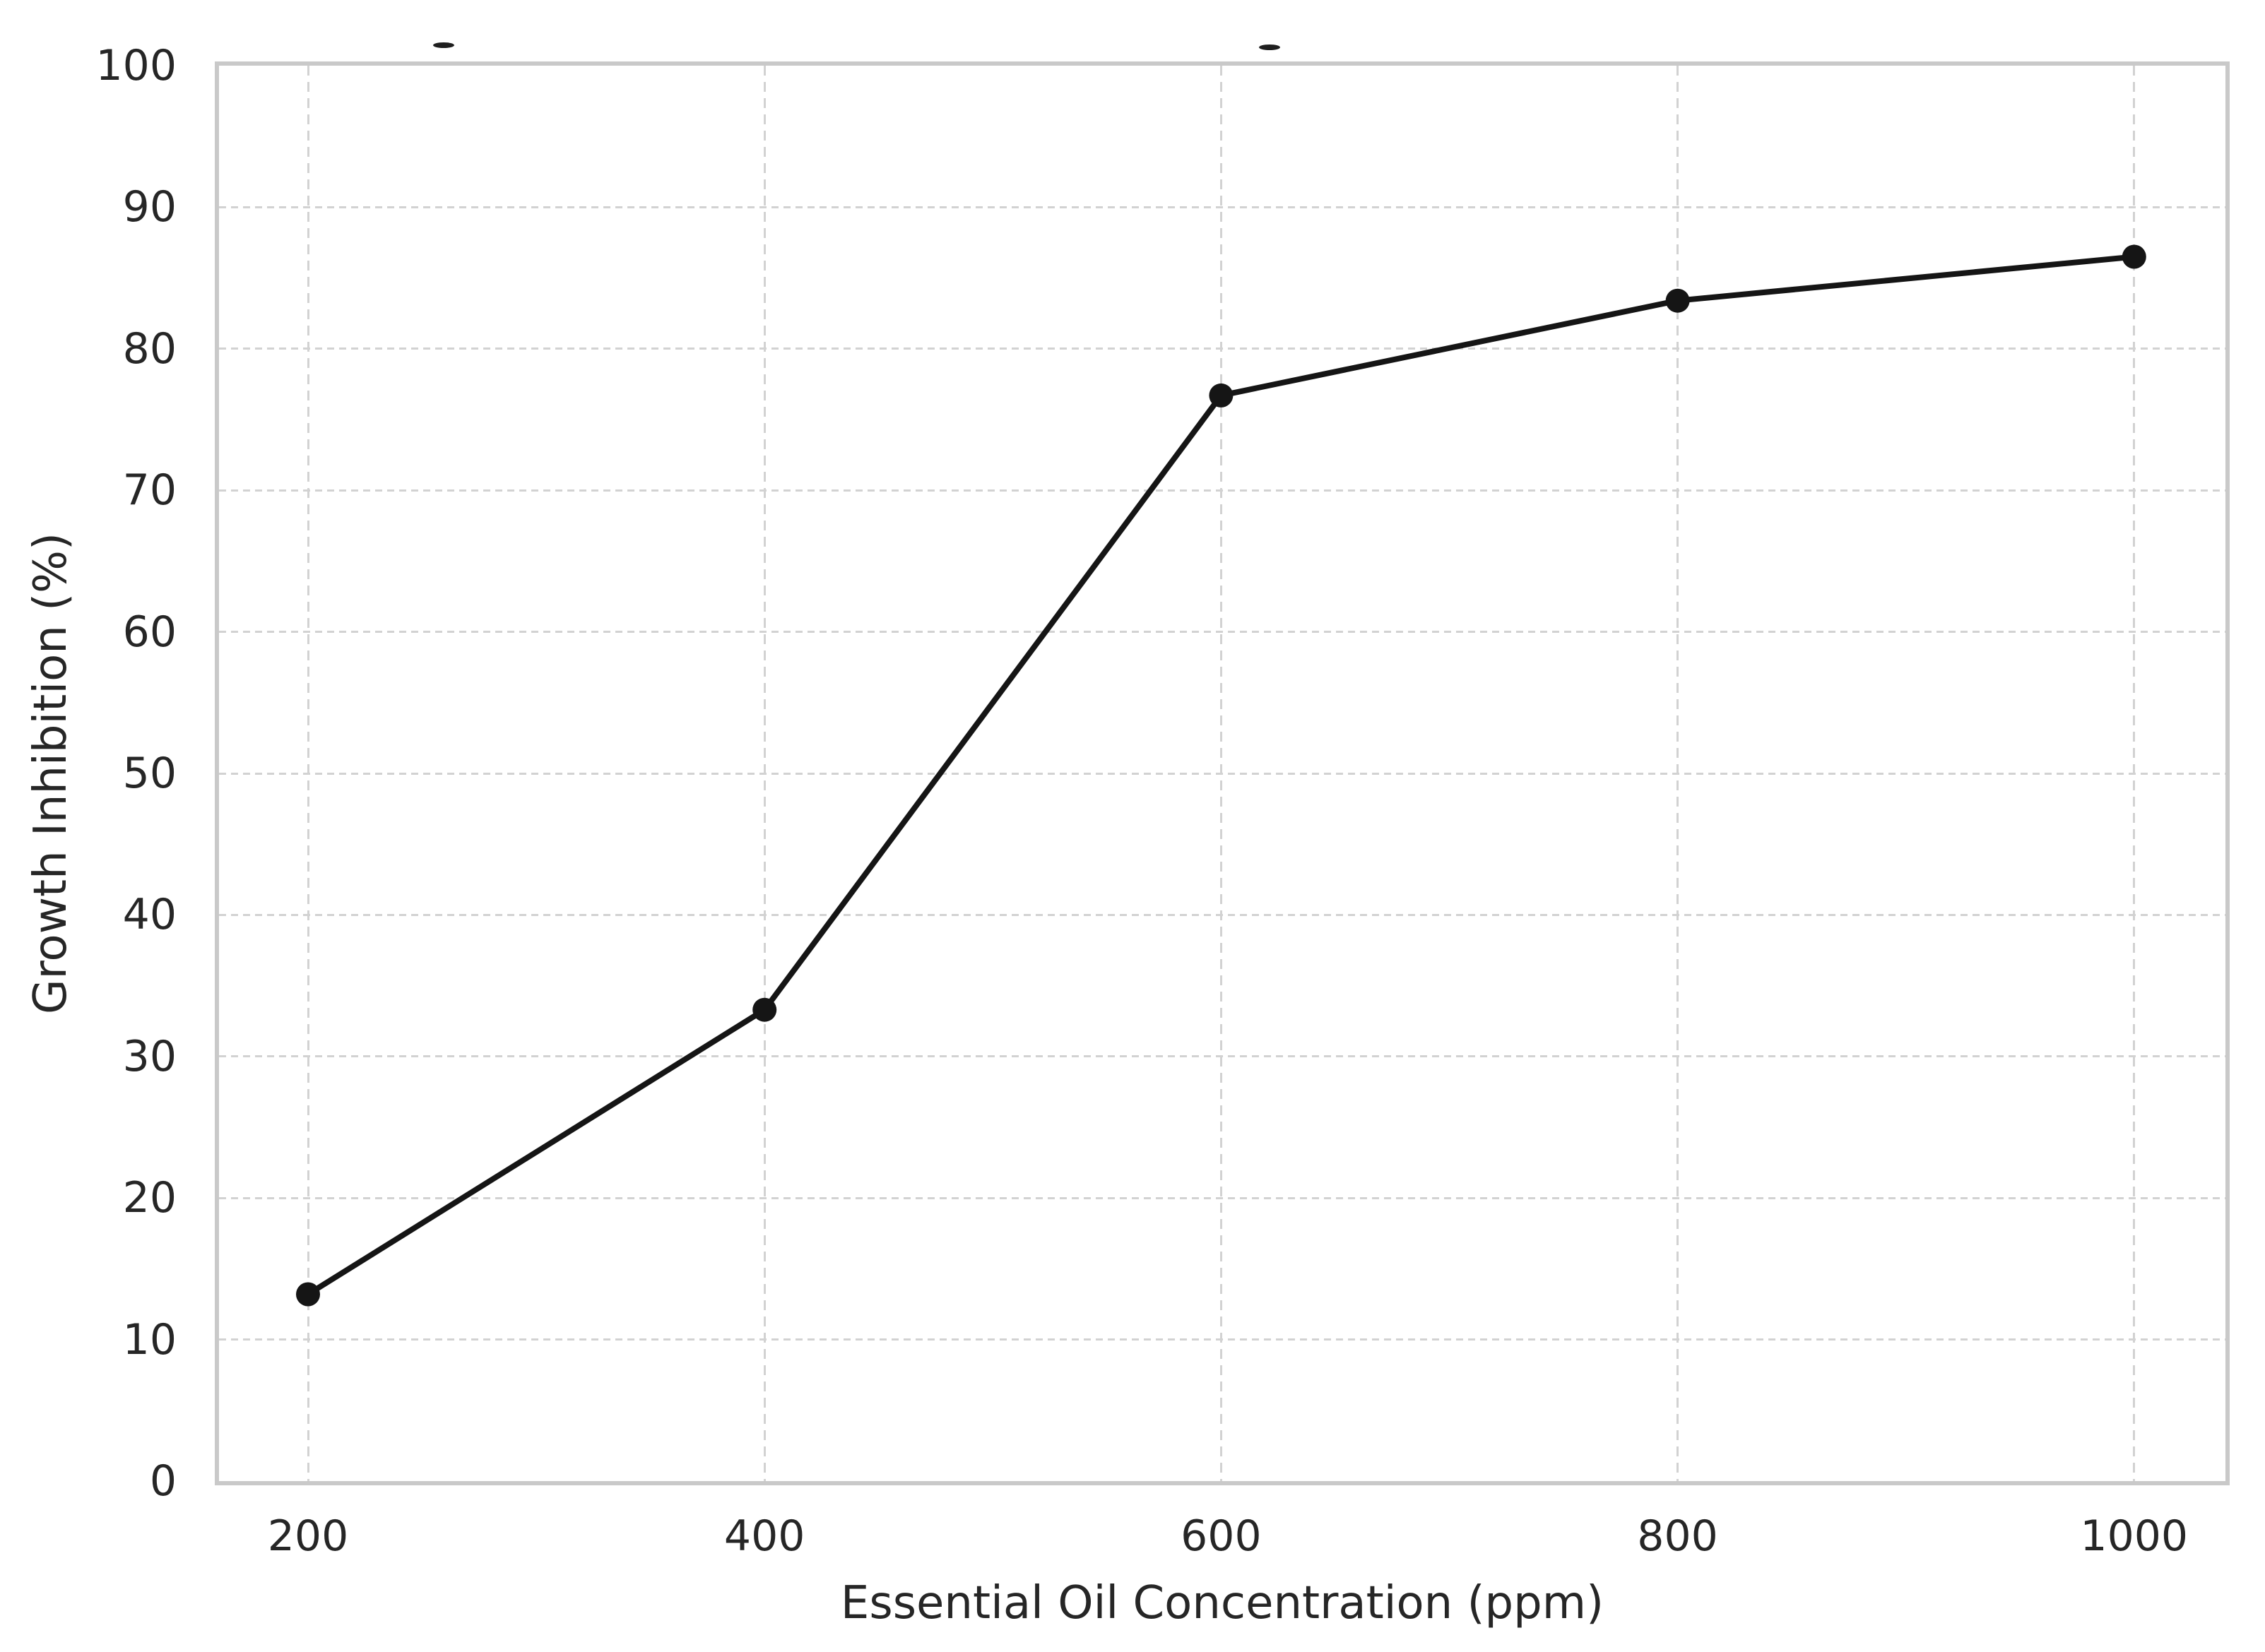 Image resolution: width=2265 pixels, height=1652 pixels. I want to click on x-tick-label: 800, so click(1677, 1536).